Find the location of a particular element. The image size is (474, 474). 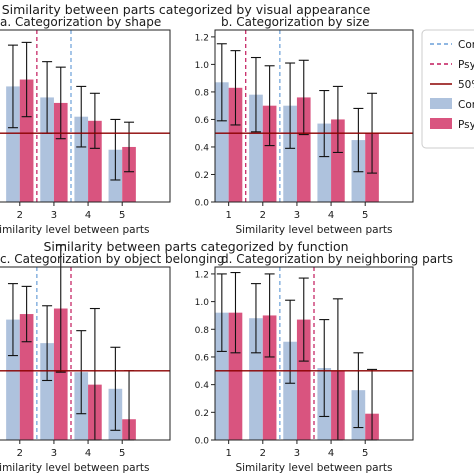

panel-title: d. Categorization by neighboring parts is located at coordinates (337, 259).